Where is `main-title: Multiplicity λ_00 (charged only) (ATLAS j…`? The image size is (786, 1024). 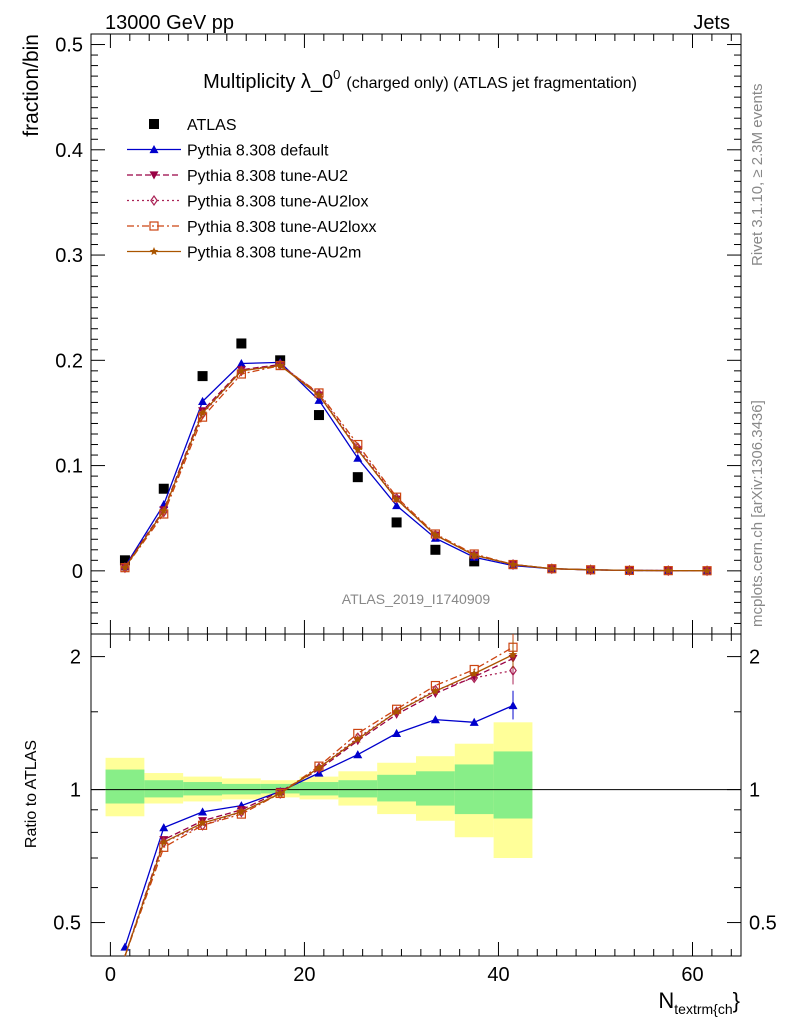 main-title: Multiplicity λ_00 (charged only) (ATLAS j… is located at coordinates (420, 80).